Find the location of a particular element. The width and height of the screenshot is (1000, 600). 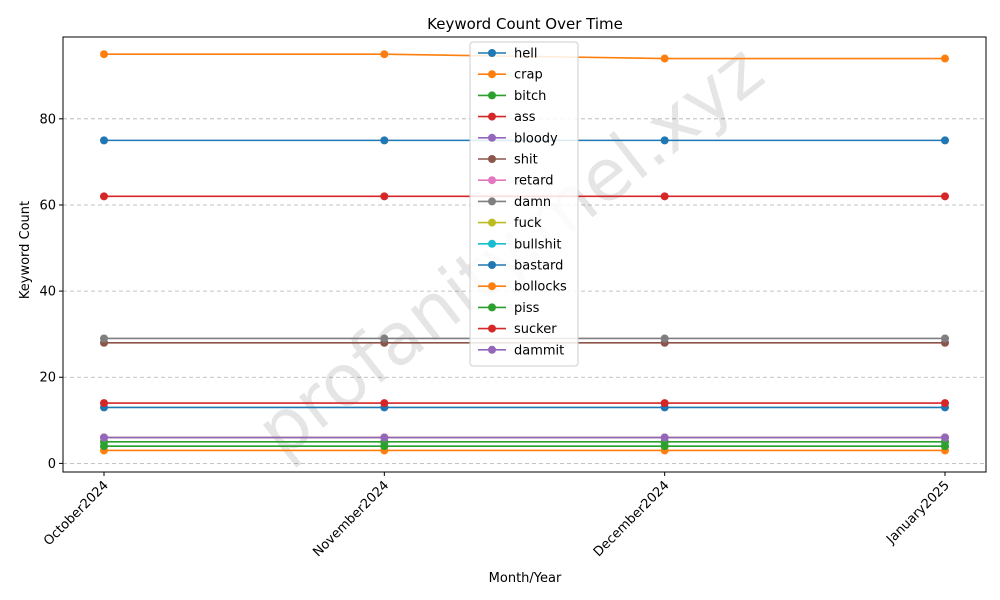

legend-item: bollocks is located at coordinates (522, 287).